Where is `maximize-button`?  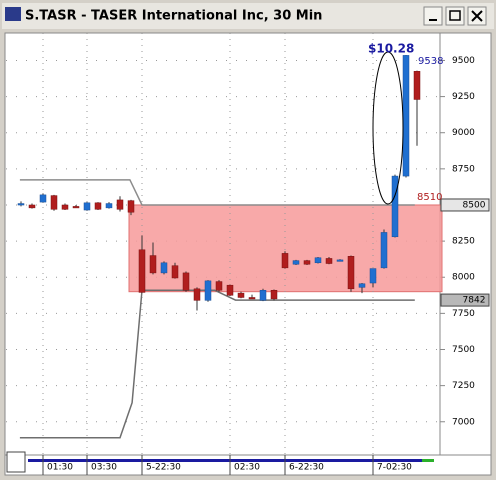 maximize-button is located at coordinates (455, 16).